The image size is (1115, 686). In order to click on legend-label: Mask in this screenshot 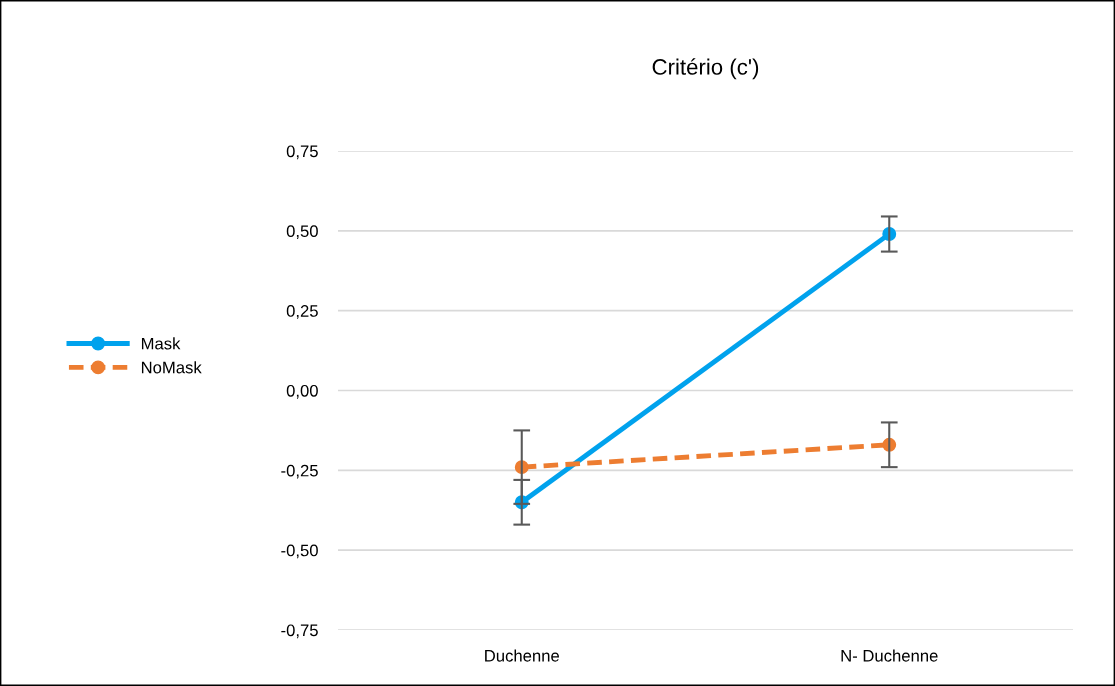, I will do `click(161, 343)`.